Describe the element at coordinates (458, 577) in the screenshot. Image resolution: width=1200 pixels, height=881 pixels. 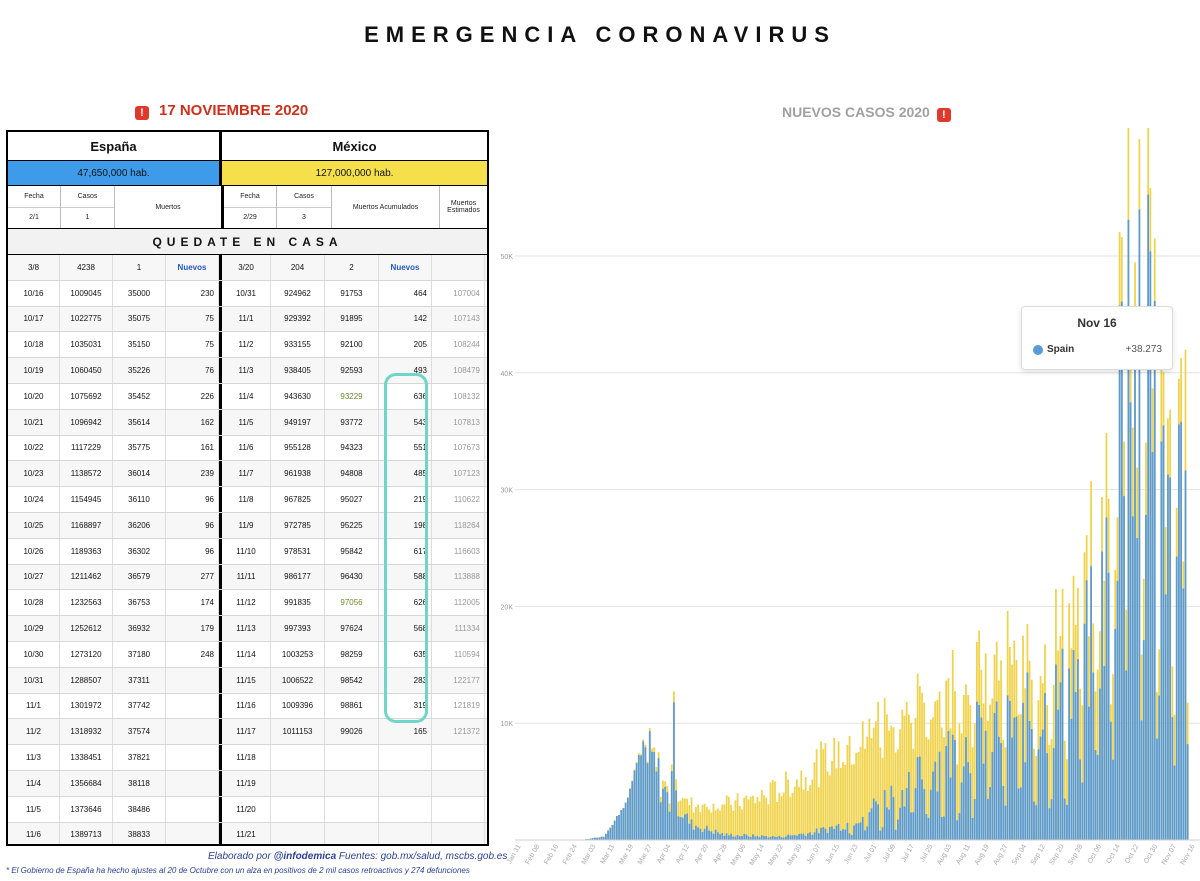
I see `table-cell: 113888` at that location.